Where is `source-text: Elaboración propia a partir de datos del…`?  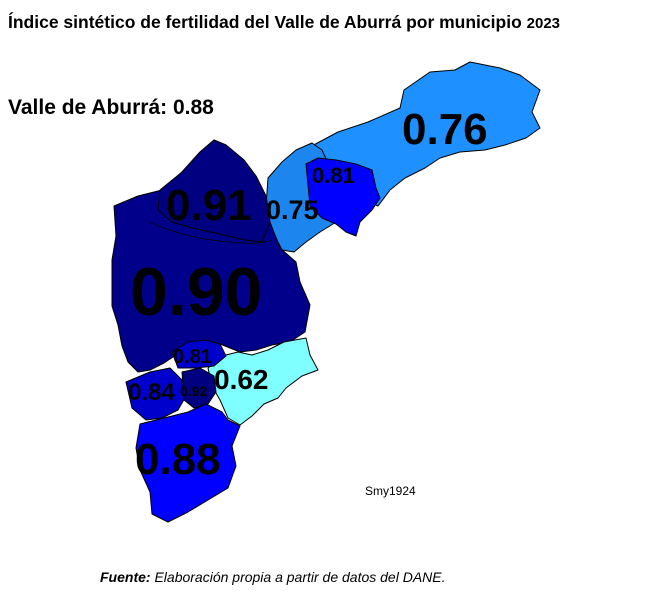 source-text: Elaboración propia a partir de datos del… is located at coordinates (300, 577).